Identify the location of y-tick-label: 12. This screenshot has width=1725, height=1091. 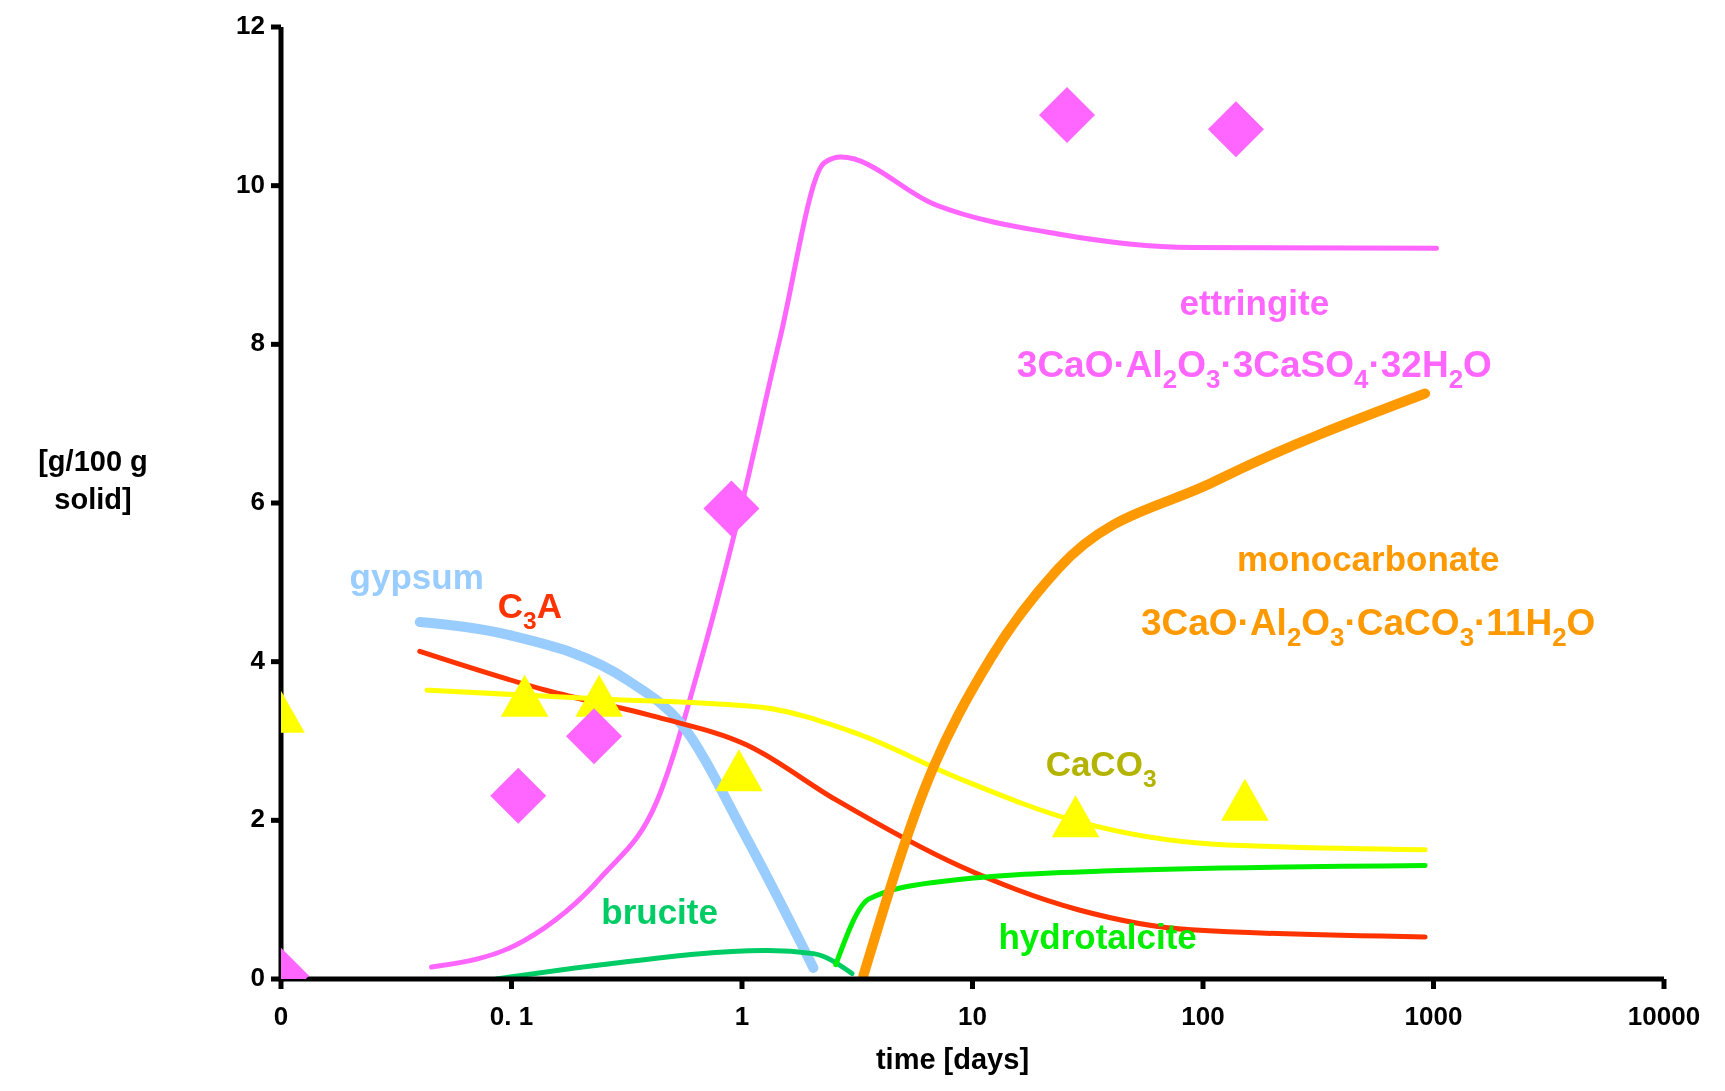
(250, 24).